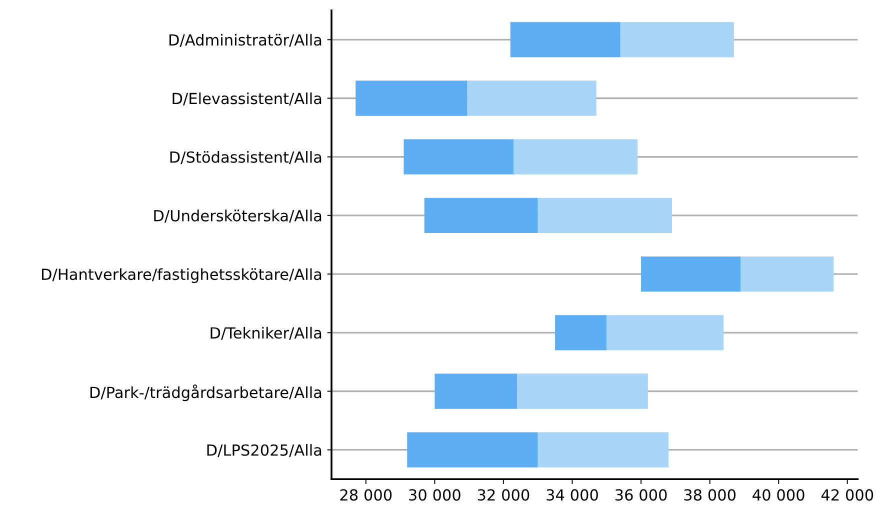  Describe the element at coordinates (246, 157) in the screenshot. I see `y-tick-label: D/Stödassistent/Alla` at that location.